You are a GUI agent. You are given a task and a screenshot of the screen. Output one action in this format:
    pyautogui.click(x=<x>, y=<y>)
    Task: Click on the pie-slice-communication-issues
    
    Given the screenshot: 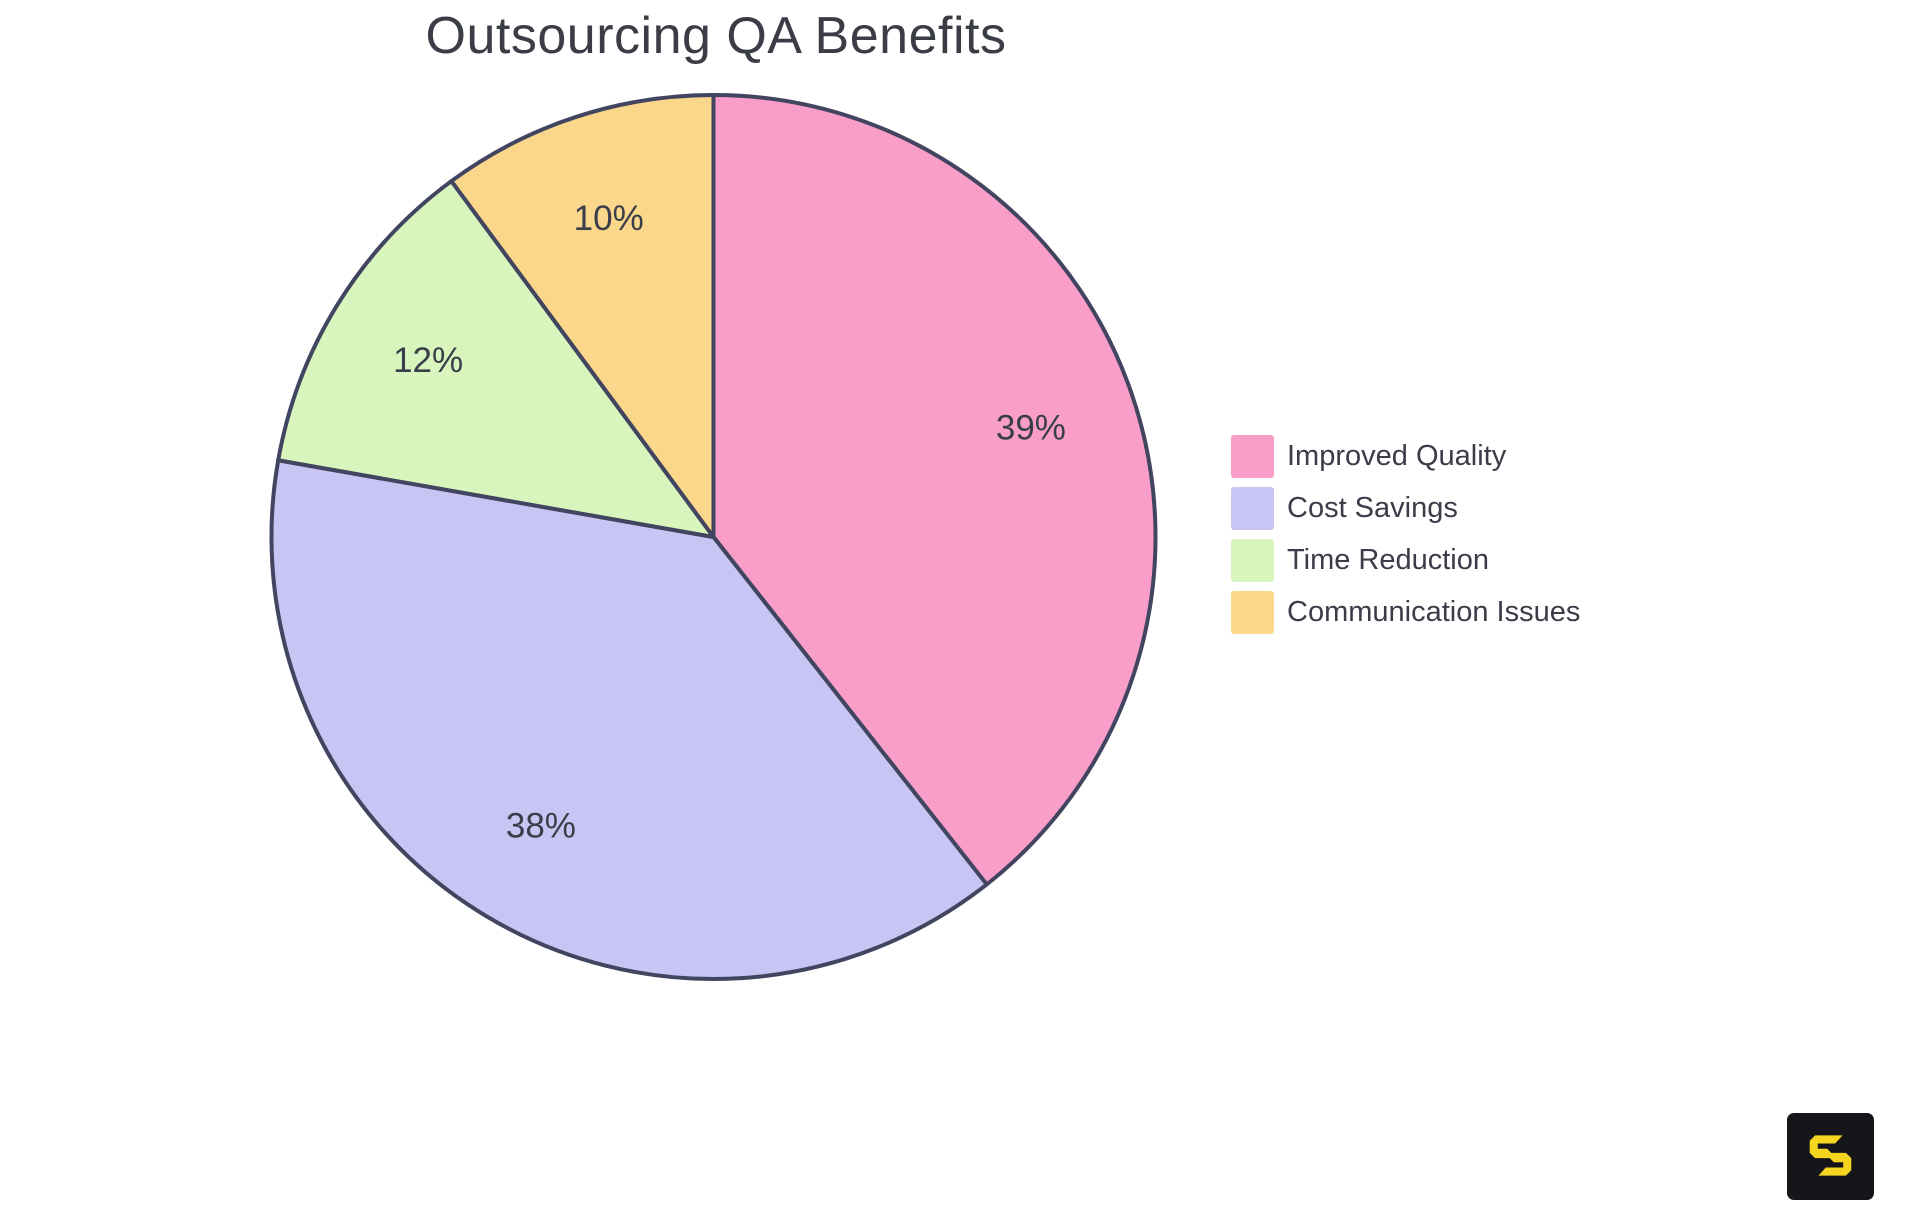 What is the action you would take?
    pyautogui.click(x=582, y=316)
    